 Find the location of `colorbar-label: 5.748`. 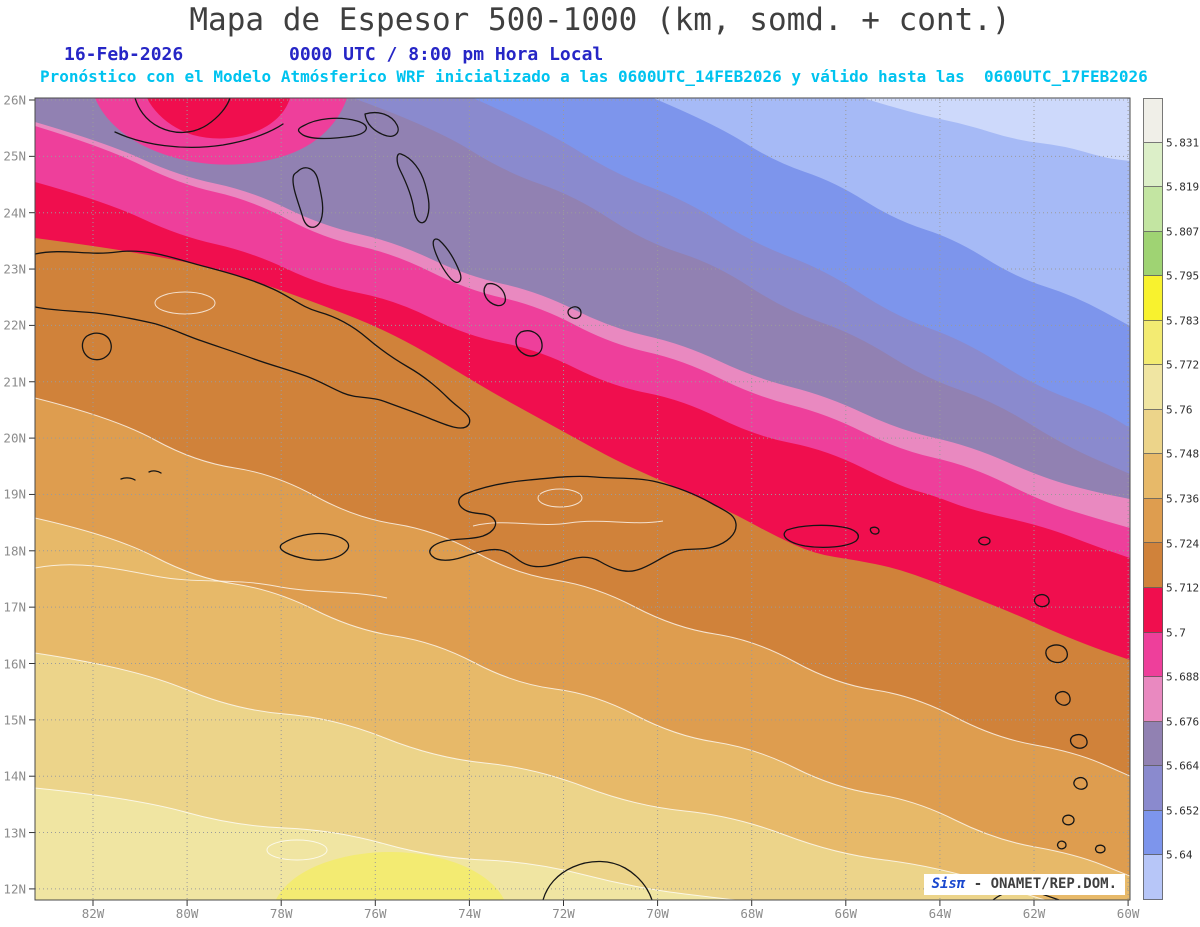

colorbar-label: 5.748 is located at coordinates (1183, 454).